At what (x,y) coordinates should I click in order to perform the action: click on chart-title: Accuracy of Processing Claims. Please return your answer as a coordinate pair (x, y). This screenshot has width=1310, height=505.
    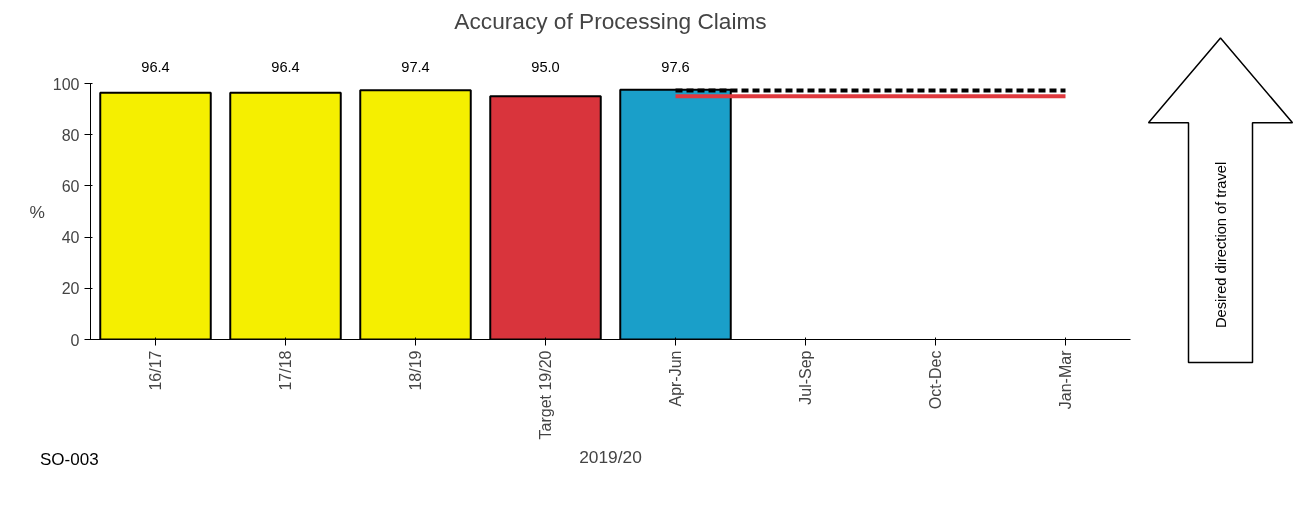
    Looking at the image, I should click on (610, 20).